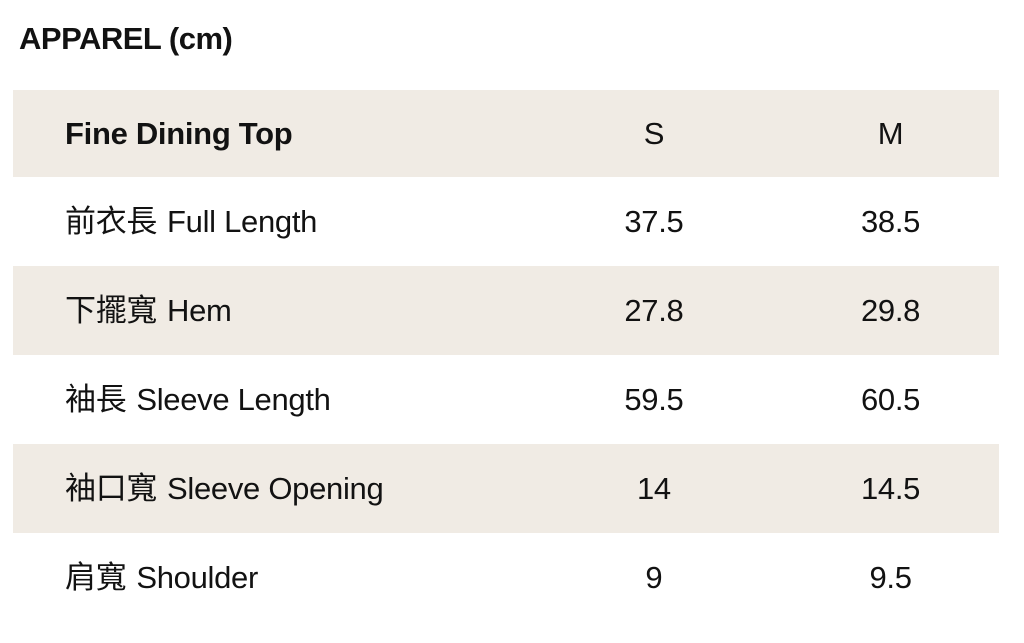 The height and width of the screenshot is (643, 1024). Describe the element at coordinates (890, 399) in the screenshot. I see `size-m-value: 60.5` at that location.